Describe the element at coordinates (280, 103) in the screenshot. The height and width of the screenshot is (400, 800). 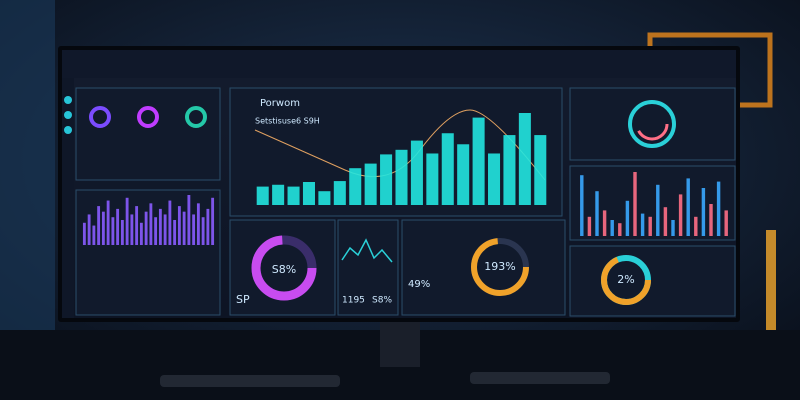
I see `chart-title: Porwom` at that location.